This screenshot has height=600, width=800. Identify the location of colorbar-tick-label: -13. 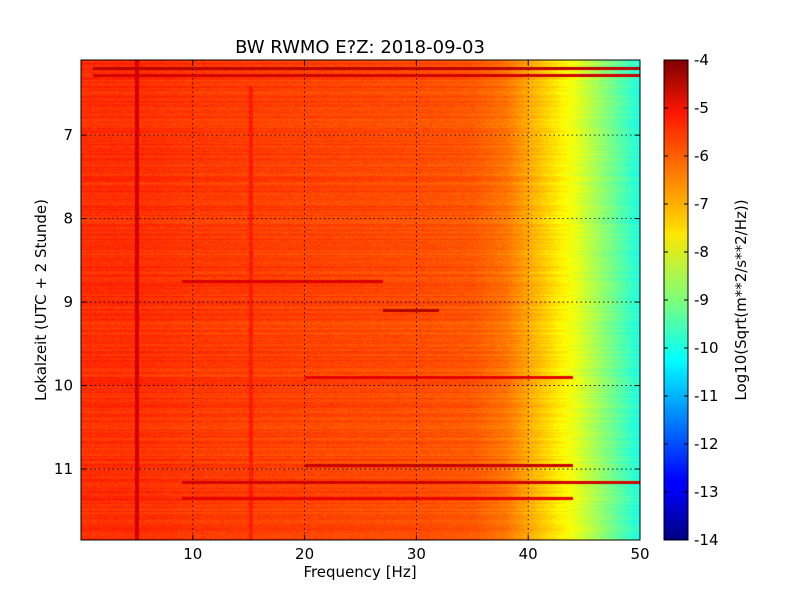
(706, 492).